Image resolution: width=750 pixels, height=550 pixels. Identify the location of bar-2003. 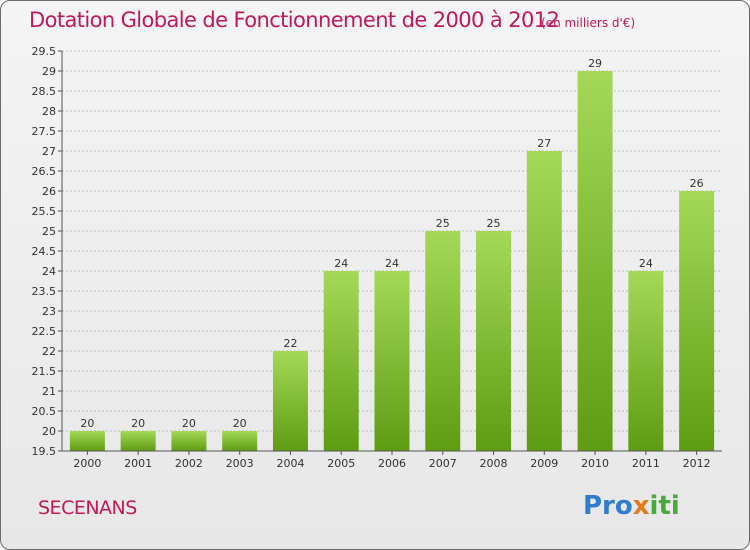
(240, 441).